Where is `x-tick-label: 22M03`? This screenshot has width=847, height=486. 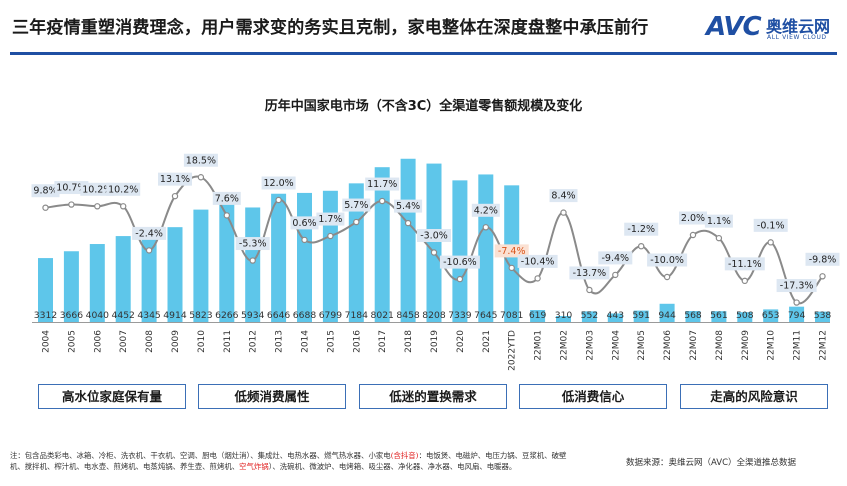
x-tick-label: 22M03 is located at coordinates (590, 345).